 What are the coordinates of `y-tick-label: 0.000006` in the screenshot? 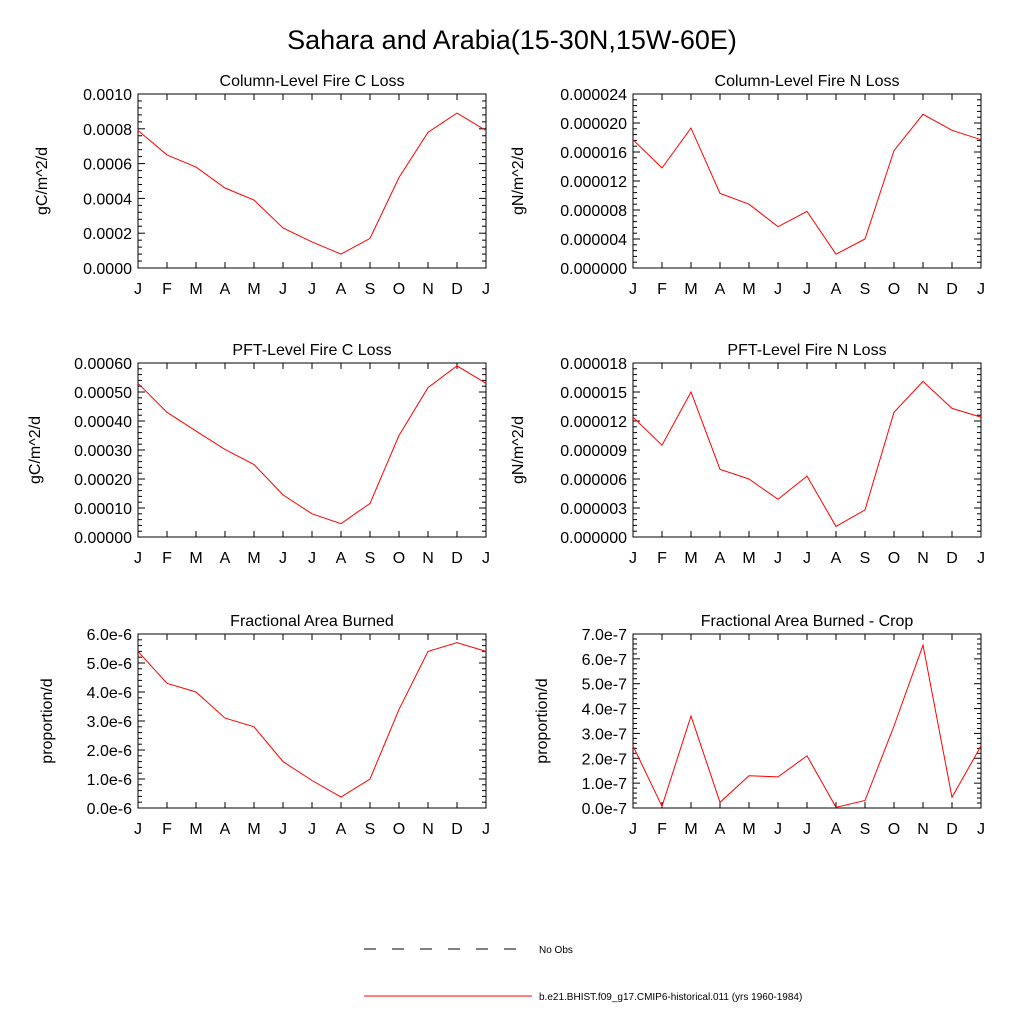 It's located at (593, 480).